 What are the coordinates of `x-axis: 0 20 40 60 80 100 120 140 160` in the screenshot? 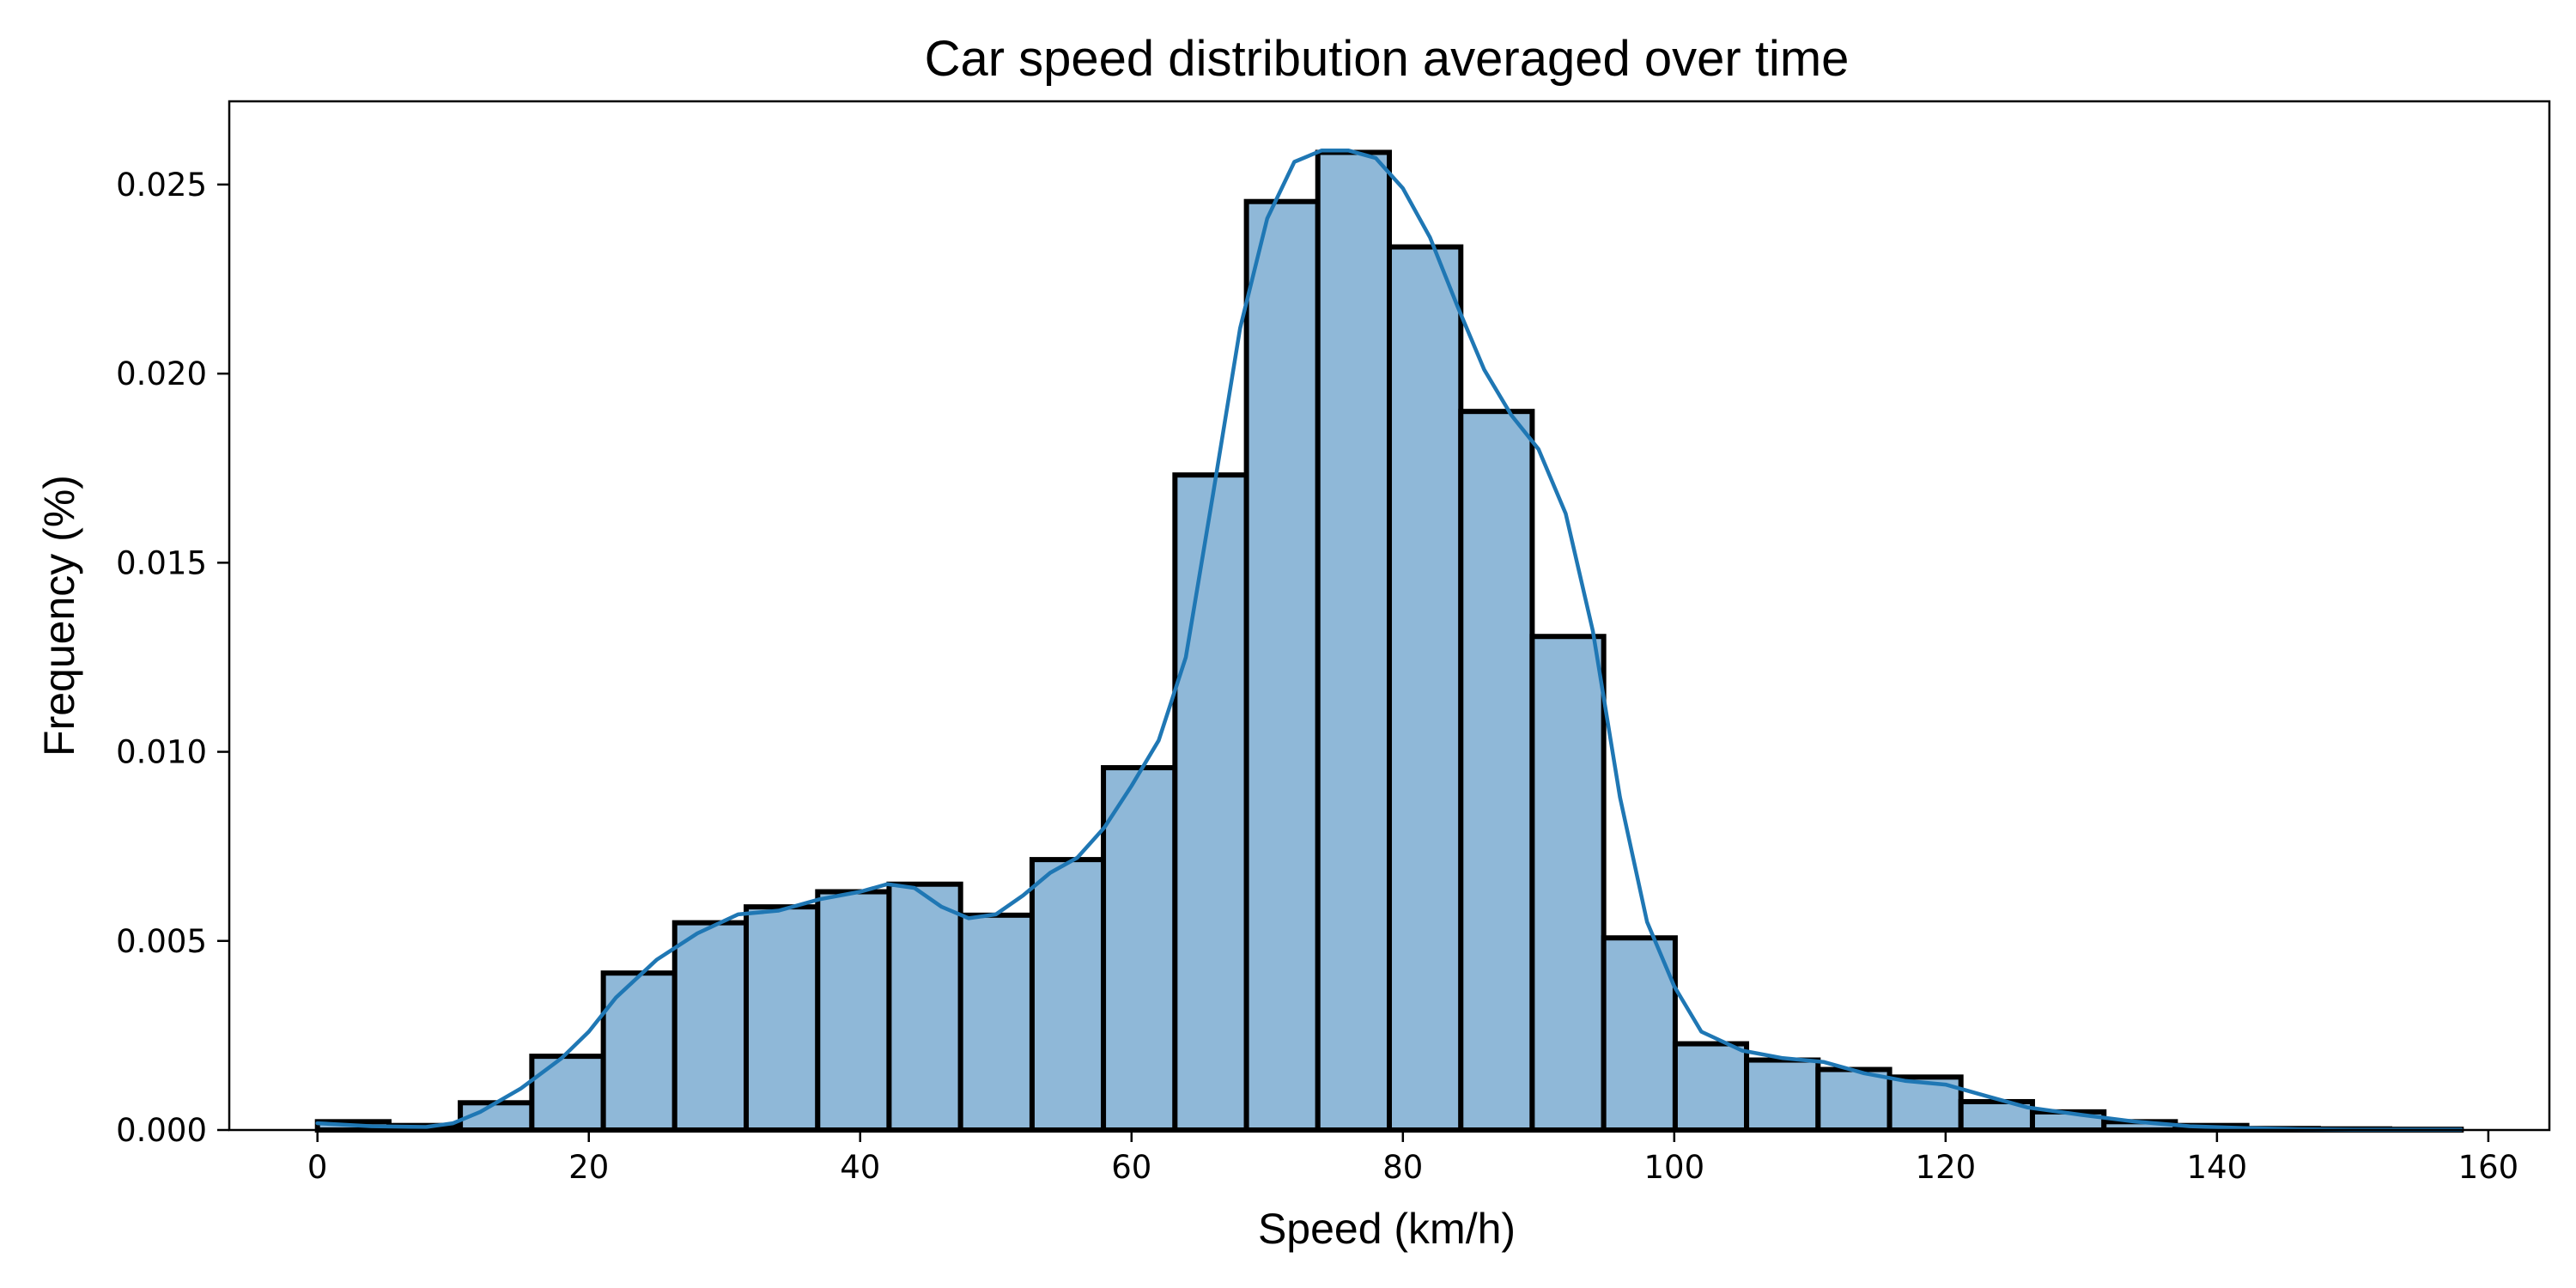 It's located at (1412, 1158).